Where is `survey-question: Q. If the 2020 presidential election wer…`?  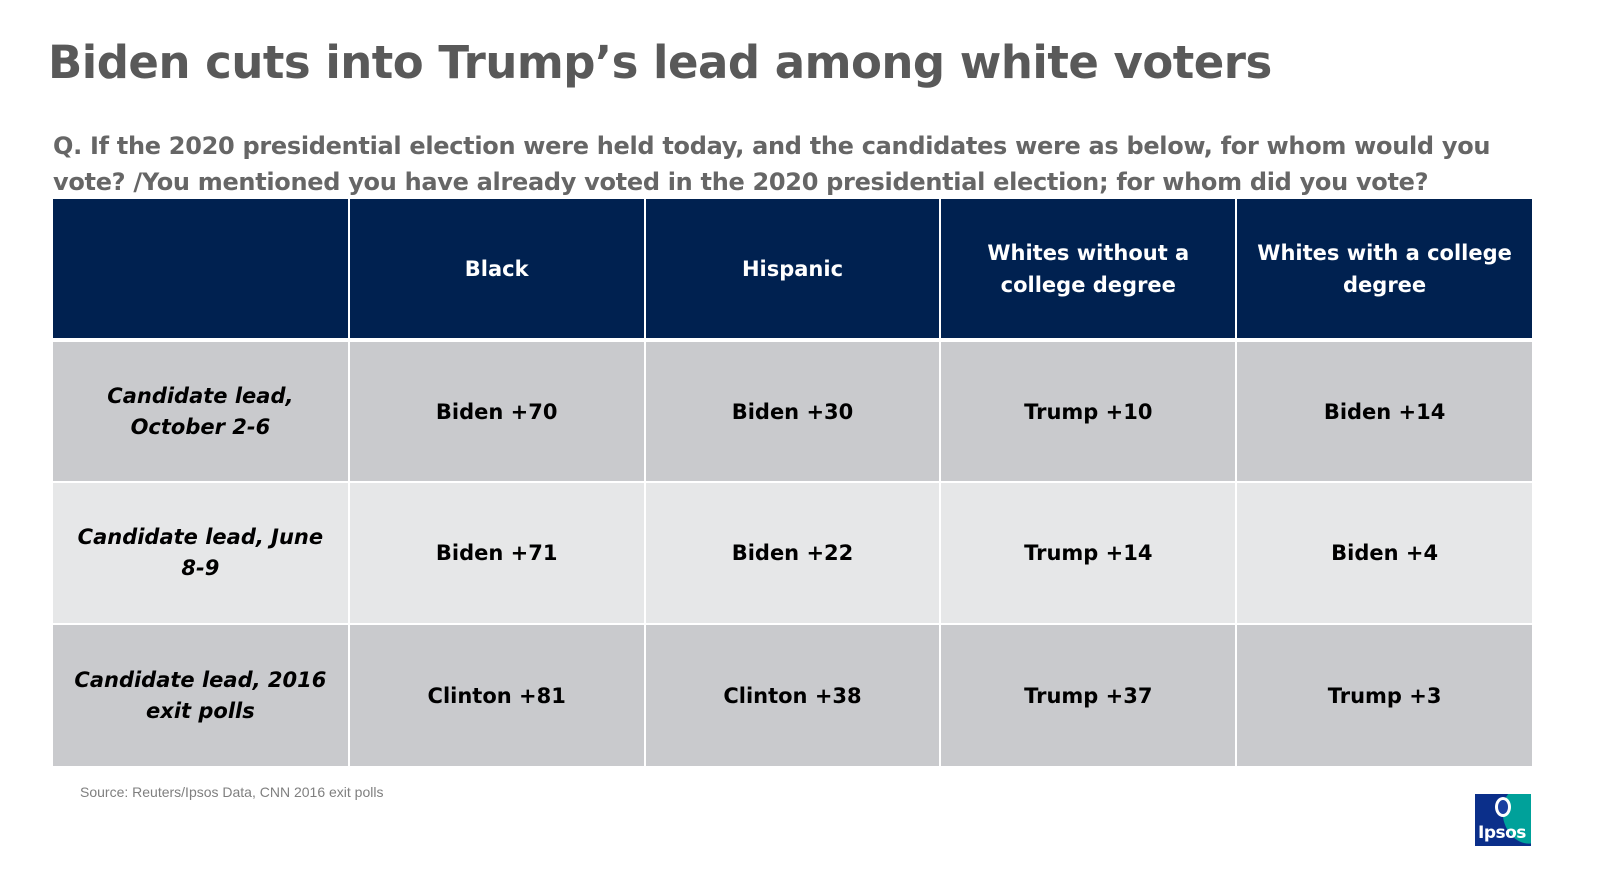 survey-question: Q. If the 2020 presidential election wer… is located at coordinates (772, 164).